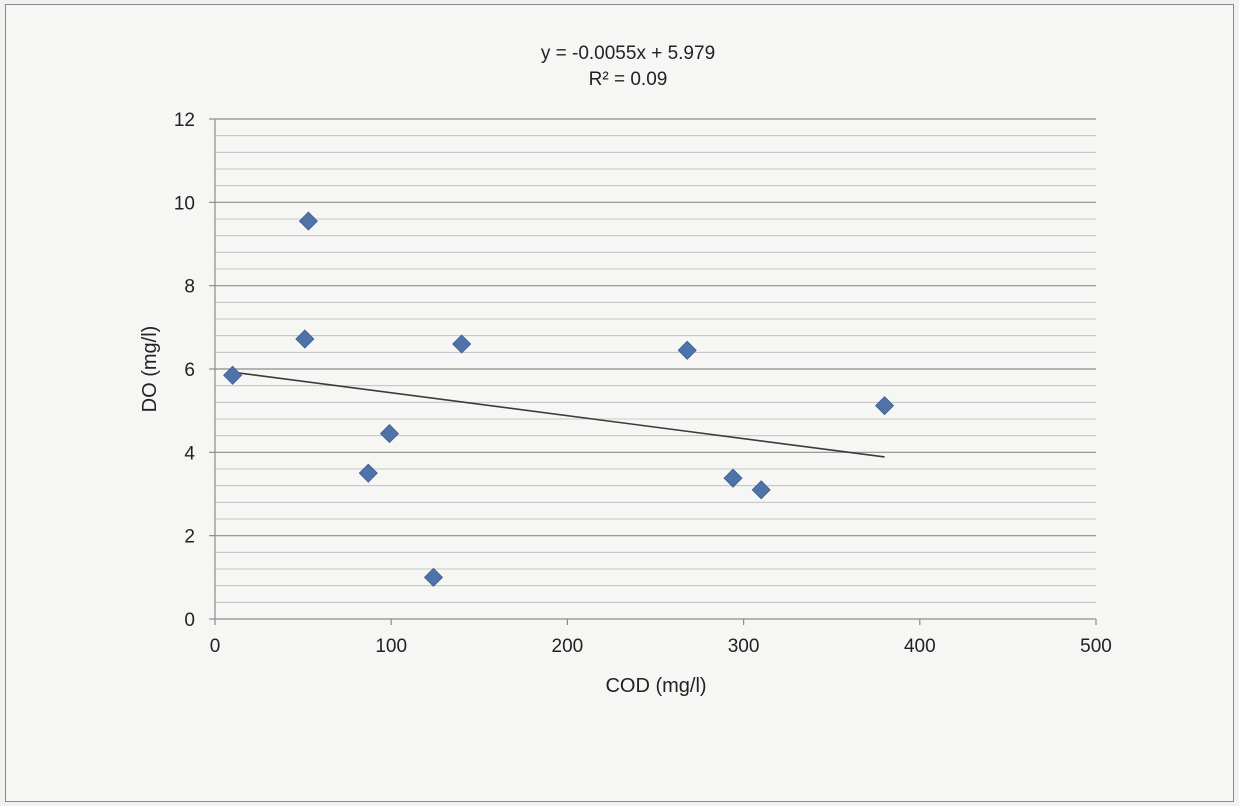 The image size is (1239, 806). What do you see at coordinates (568, 646) in the screenshot?
I see `x-tick-label: 200` at bounding box center [568, 646].